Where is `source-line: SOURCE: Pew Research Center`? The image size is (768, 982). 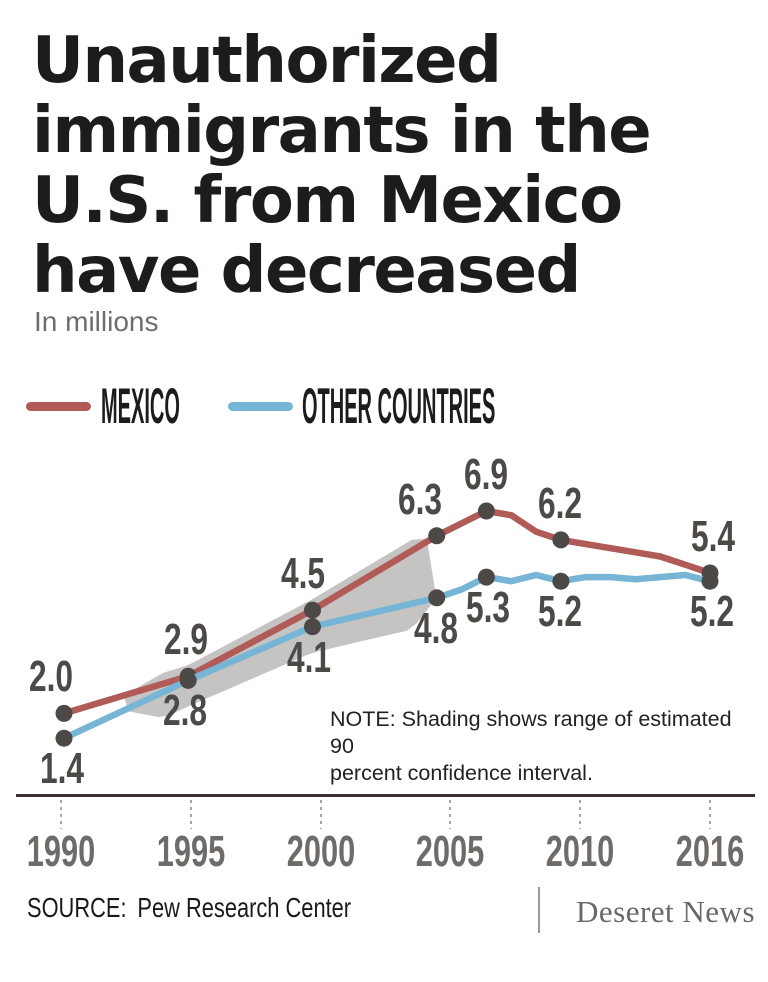 source-line: SOURCE: Pew Research Center is located at coordinates (189, 908).